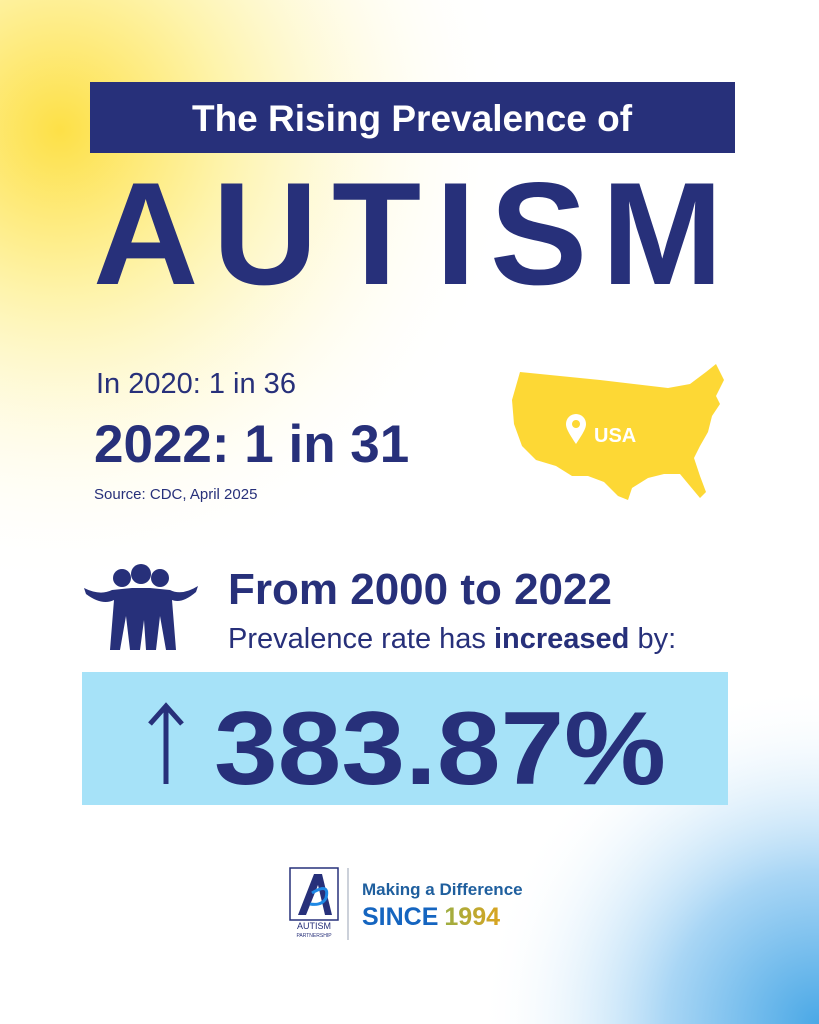 The height and width of the screenshot is (1024, 819). I want to click on logo-mark, so click(315, 894).